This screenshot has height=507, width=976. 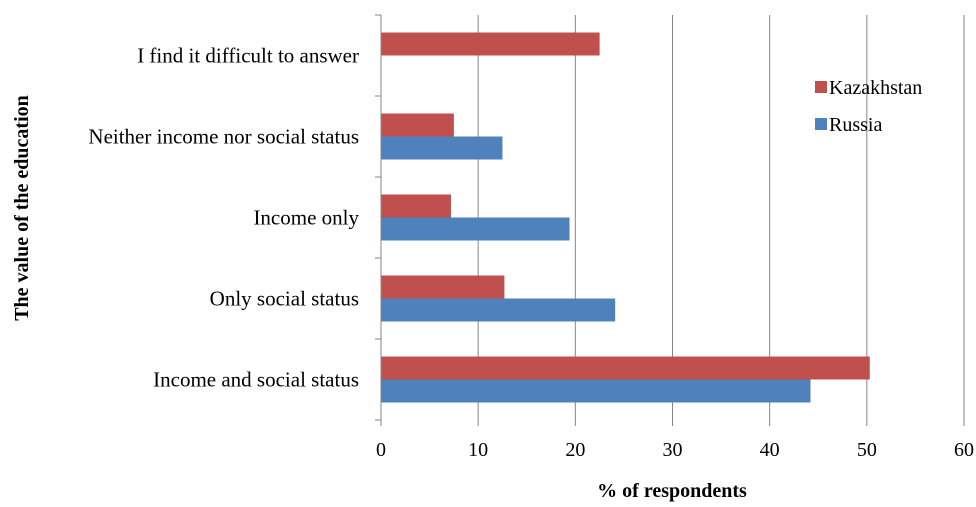 I want to click on x-tick-label-40: 40, so click(x=770, y=450).